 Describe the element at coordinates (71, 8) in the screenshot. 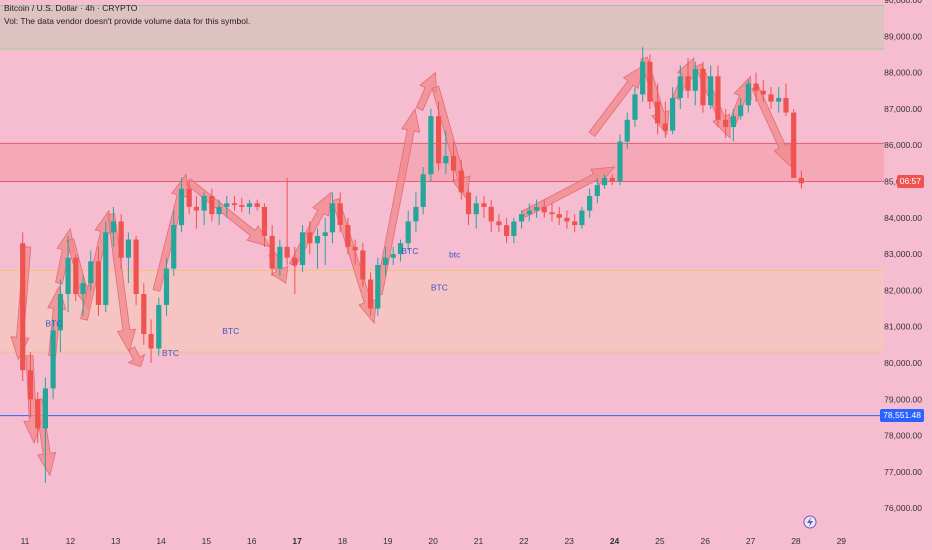

I see `symbol-title: Bitcoin / U.S. Dollar · 4h · CRYPTO` at that location.